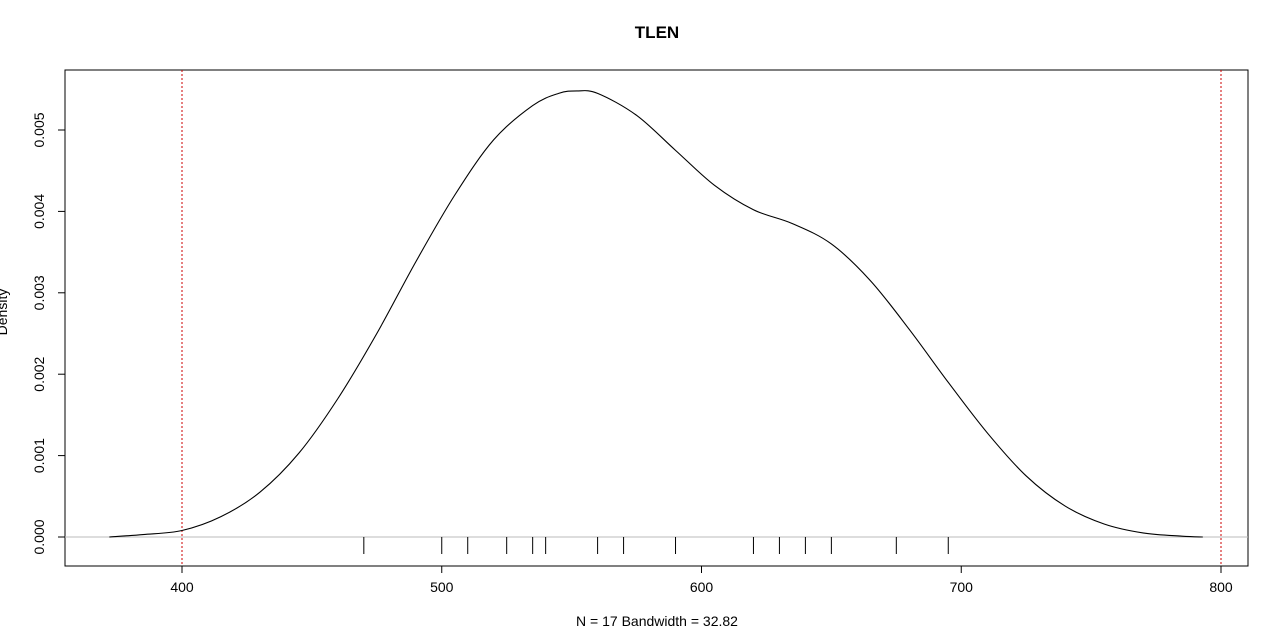 Image resolution: width=1280 pixels, height=639 pixels. I want to click on x-axis-title: N = 17 Bandwidth = 32.82, so click(657, 621).